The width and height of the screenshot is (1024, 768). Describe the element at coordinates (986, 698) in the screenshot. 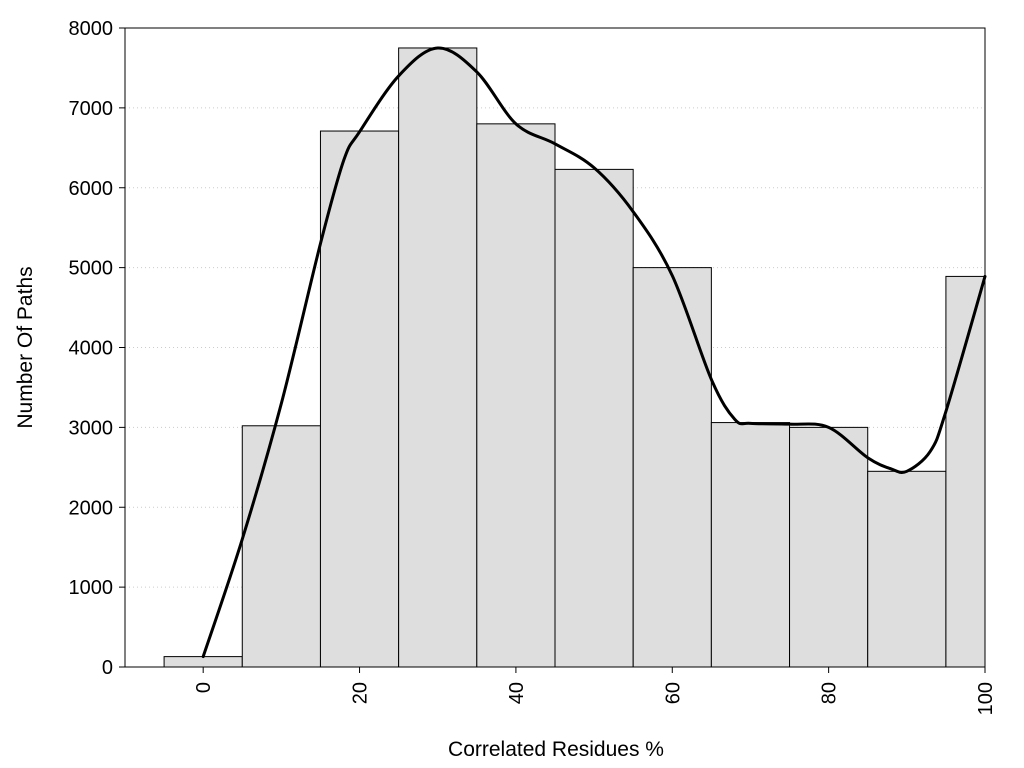

I see `x-tick-label: 100` at that location.